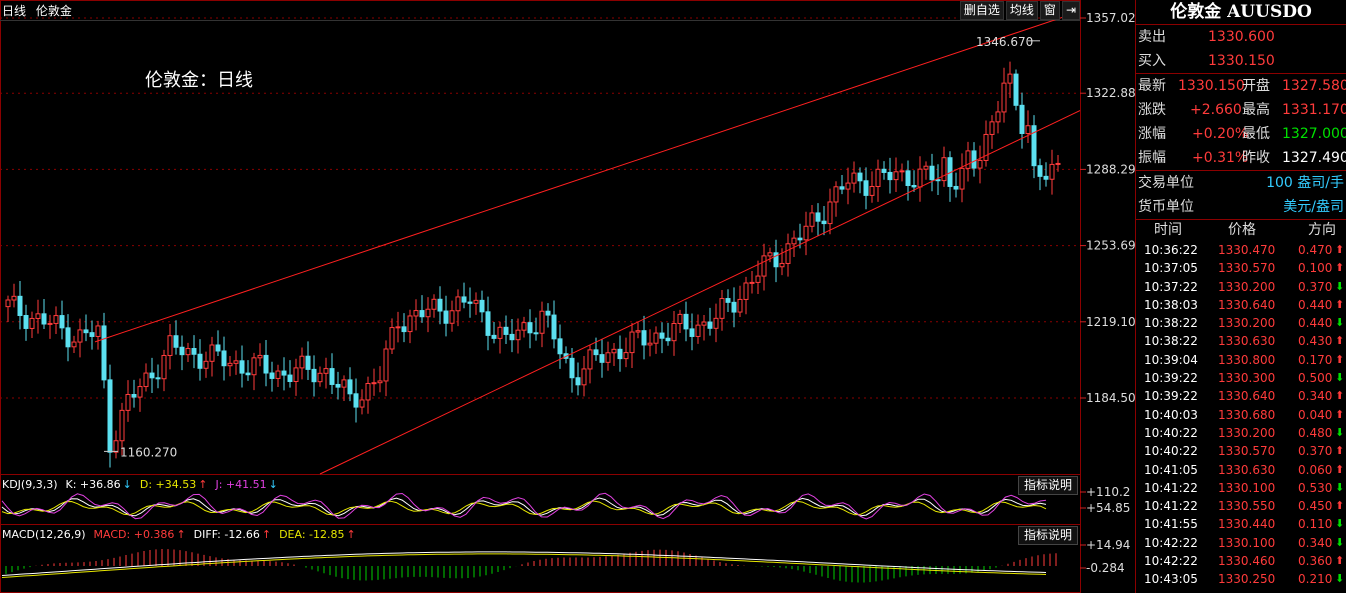 The width and height of the screenshot is (1346, 593). I want to click on tick-change: 0.360, so click(1315, 561).